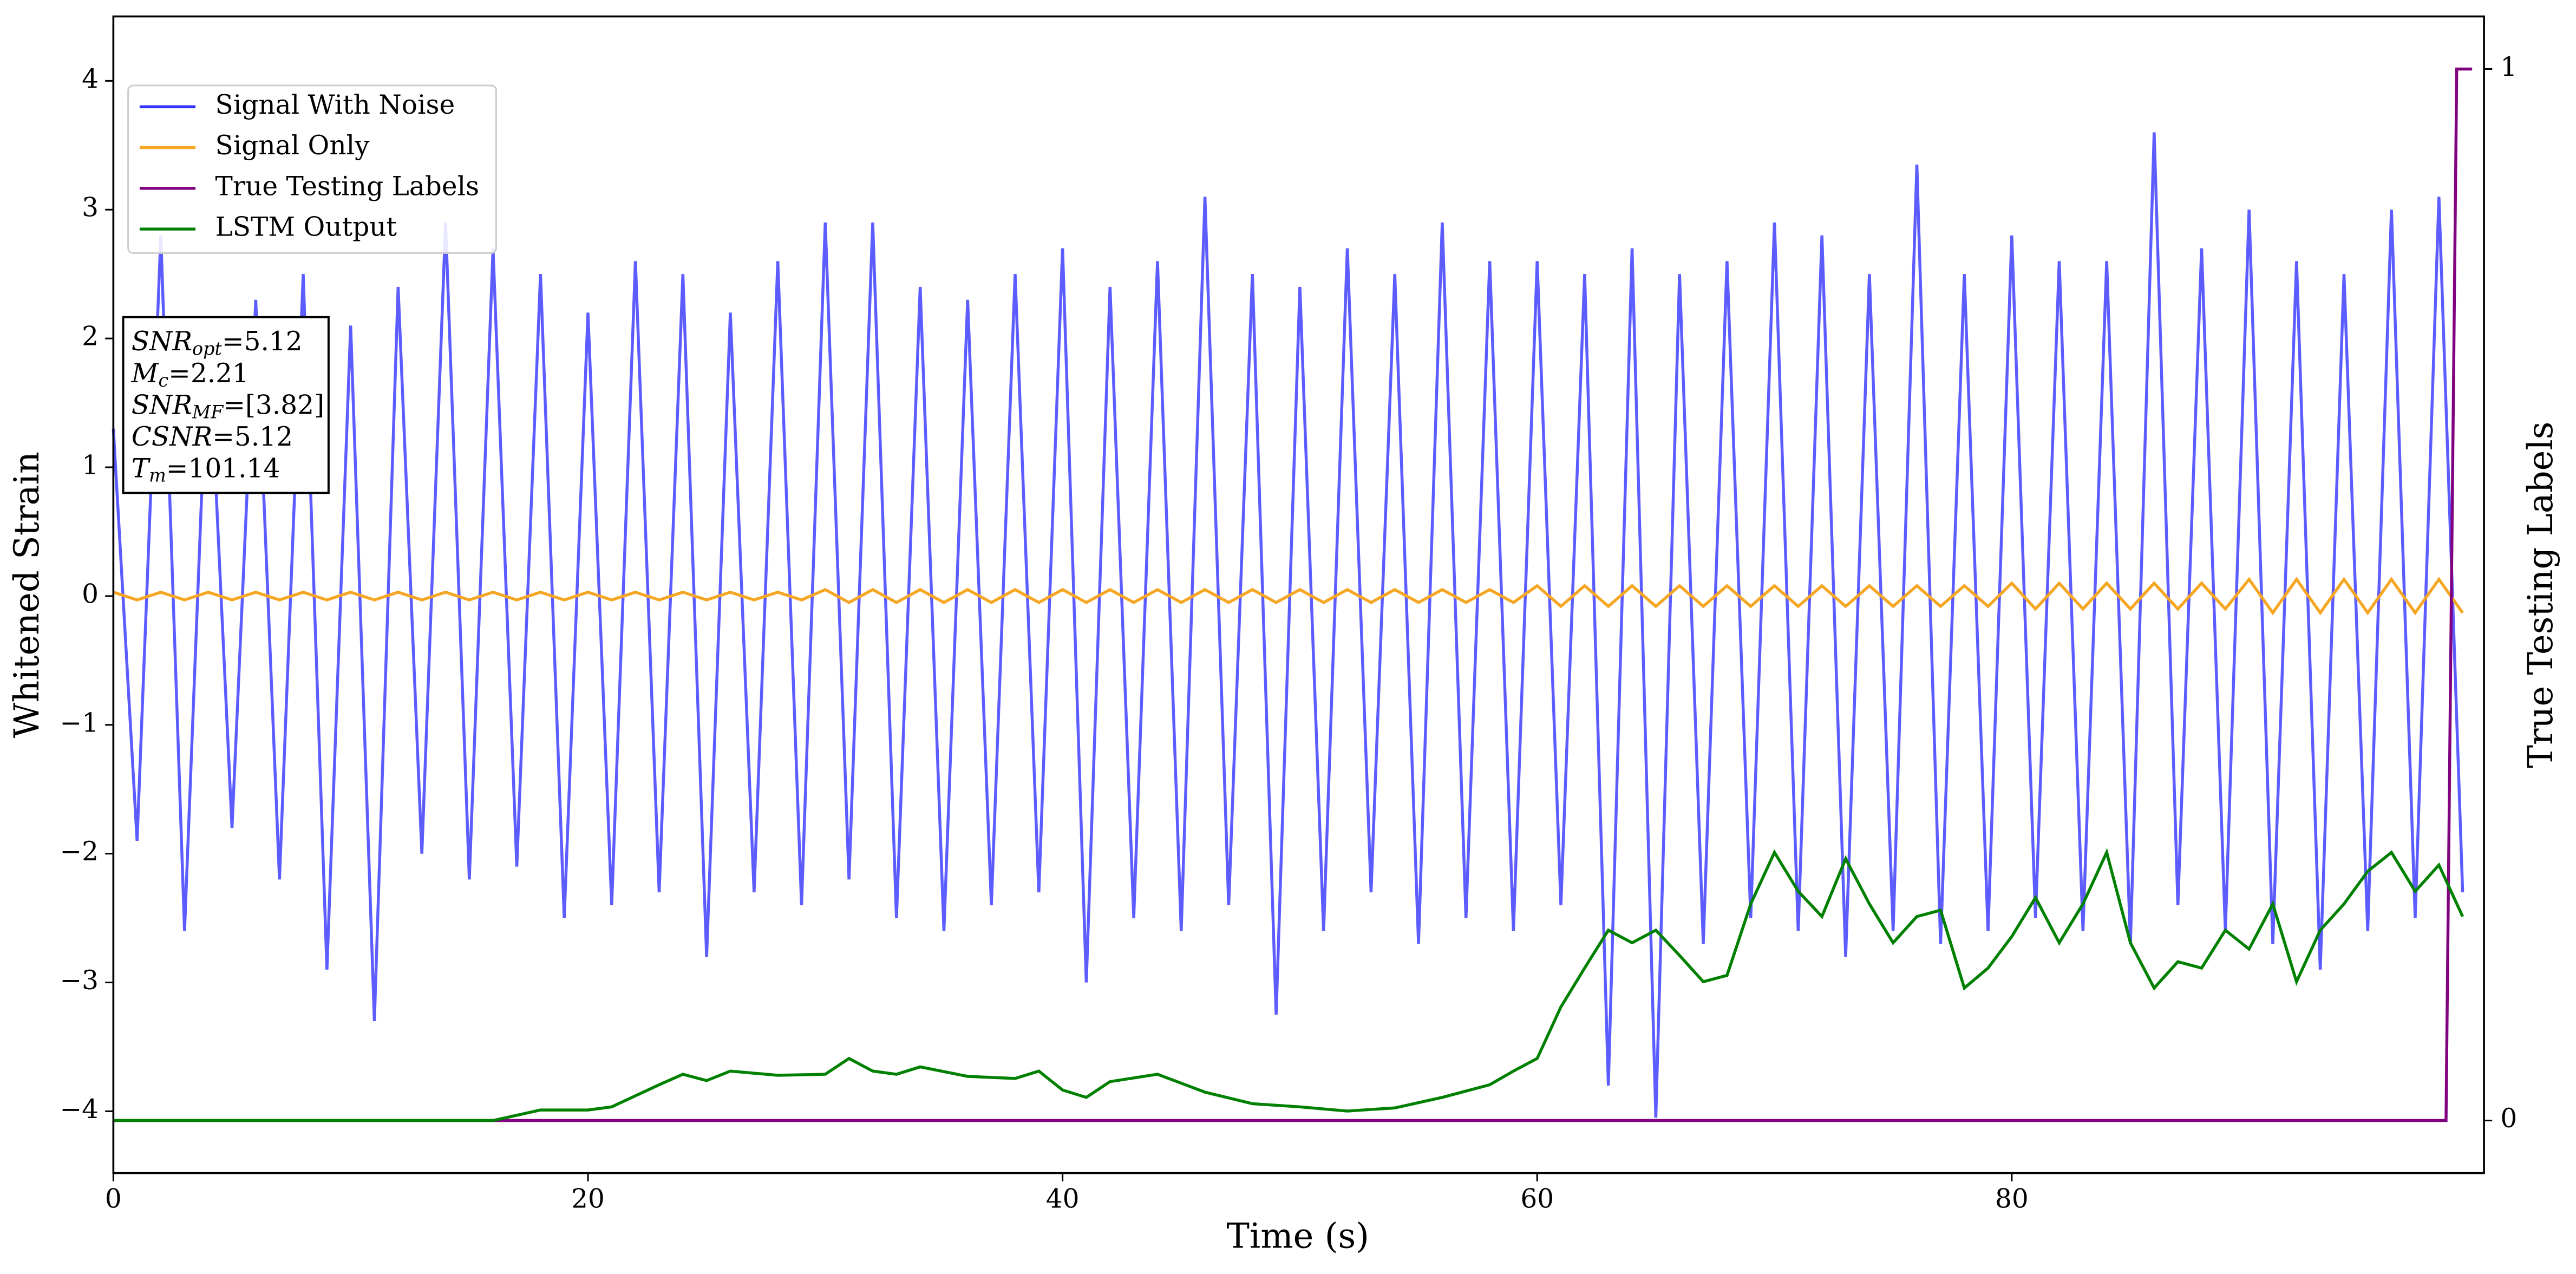 The height and width of the screenshot is (1274, 2576). Describe the element at coordinates (208, 373) in the screenshot. I see `annotation-value: =2.21` at that location.